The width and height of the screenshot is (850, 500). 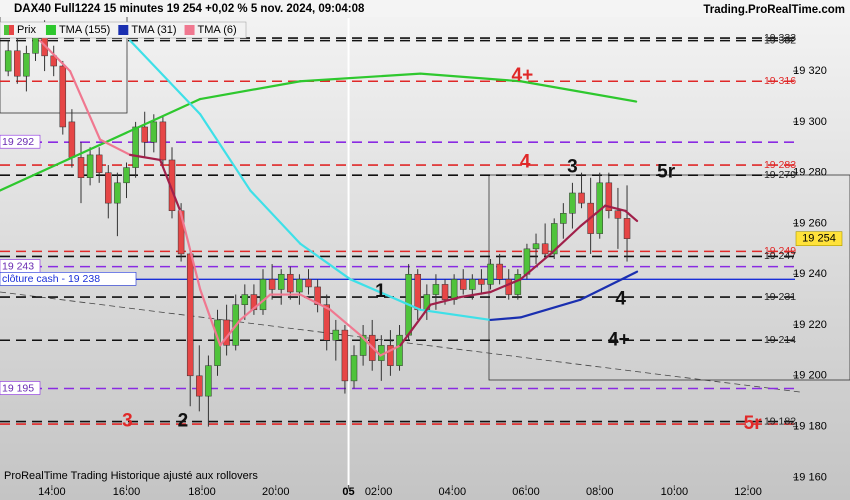 I want to click on source: Trading.ProRealTime.com, so click(x=774, y=10).